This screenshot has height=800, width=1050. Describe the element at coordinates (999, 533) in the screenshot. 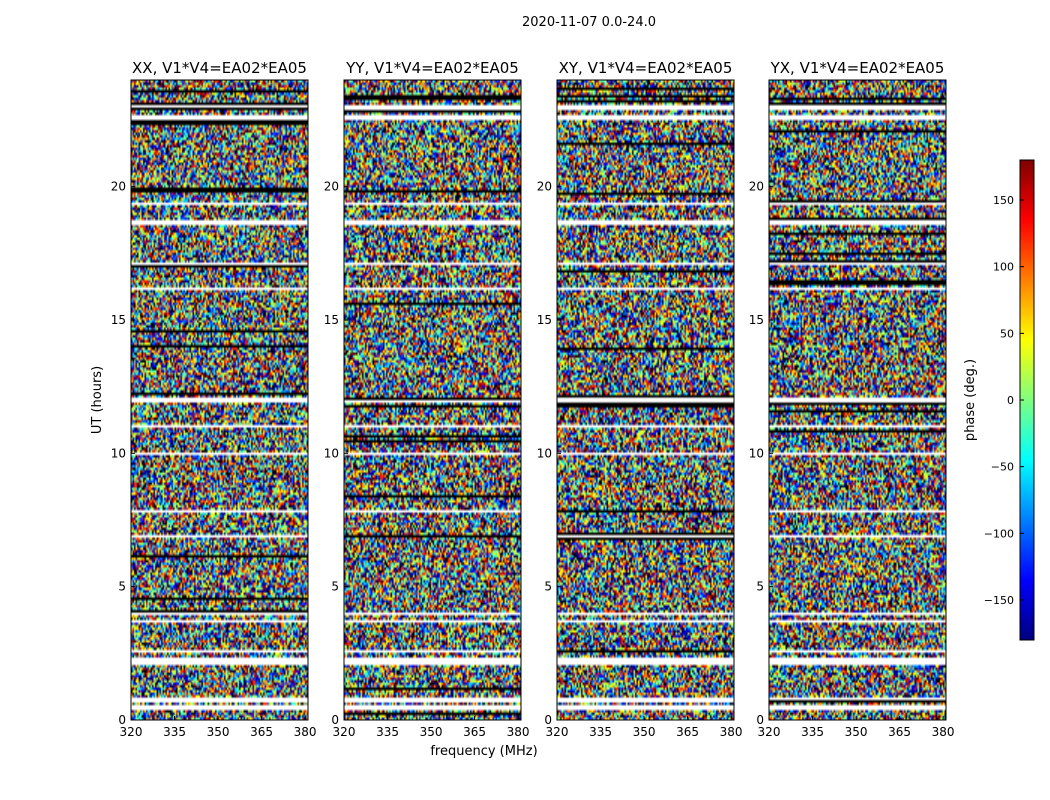

I see `colorbar-tick-label: −100` at that location.